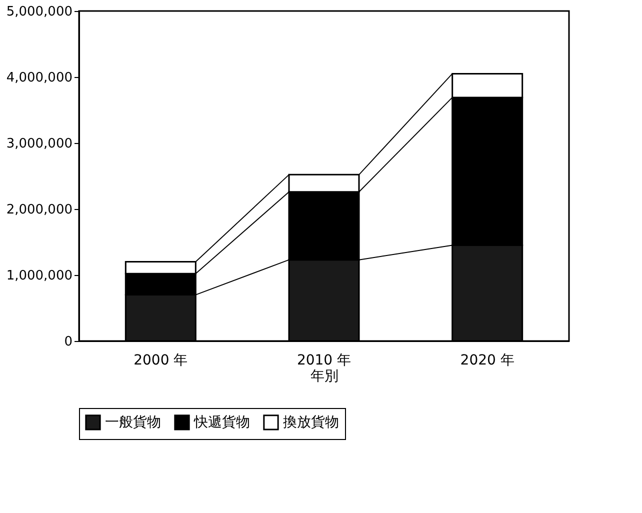 The height and width of the screenshot is (513, 642). I want to click on x-axis-title: 年別, so click(324, 376).